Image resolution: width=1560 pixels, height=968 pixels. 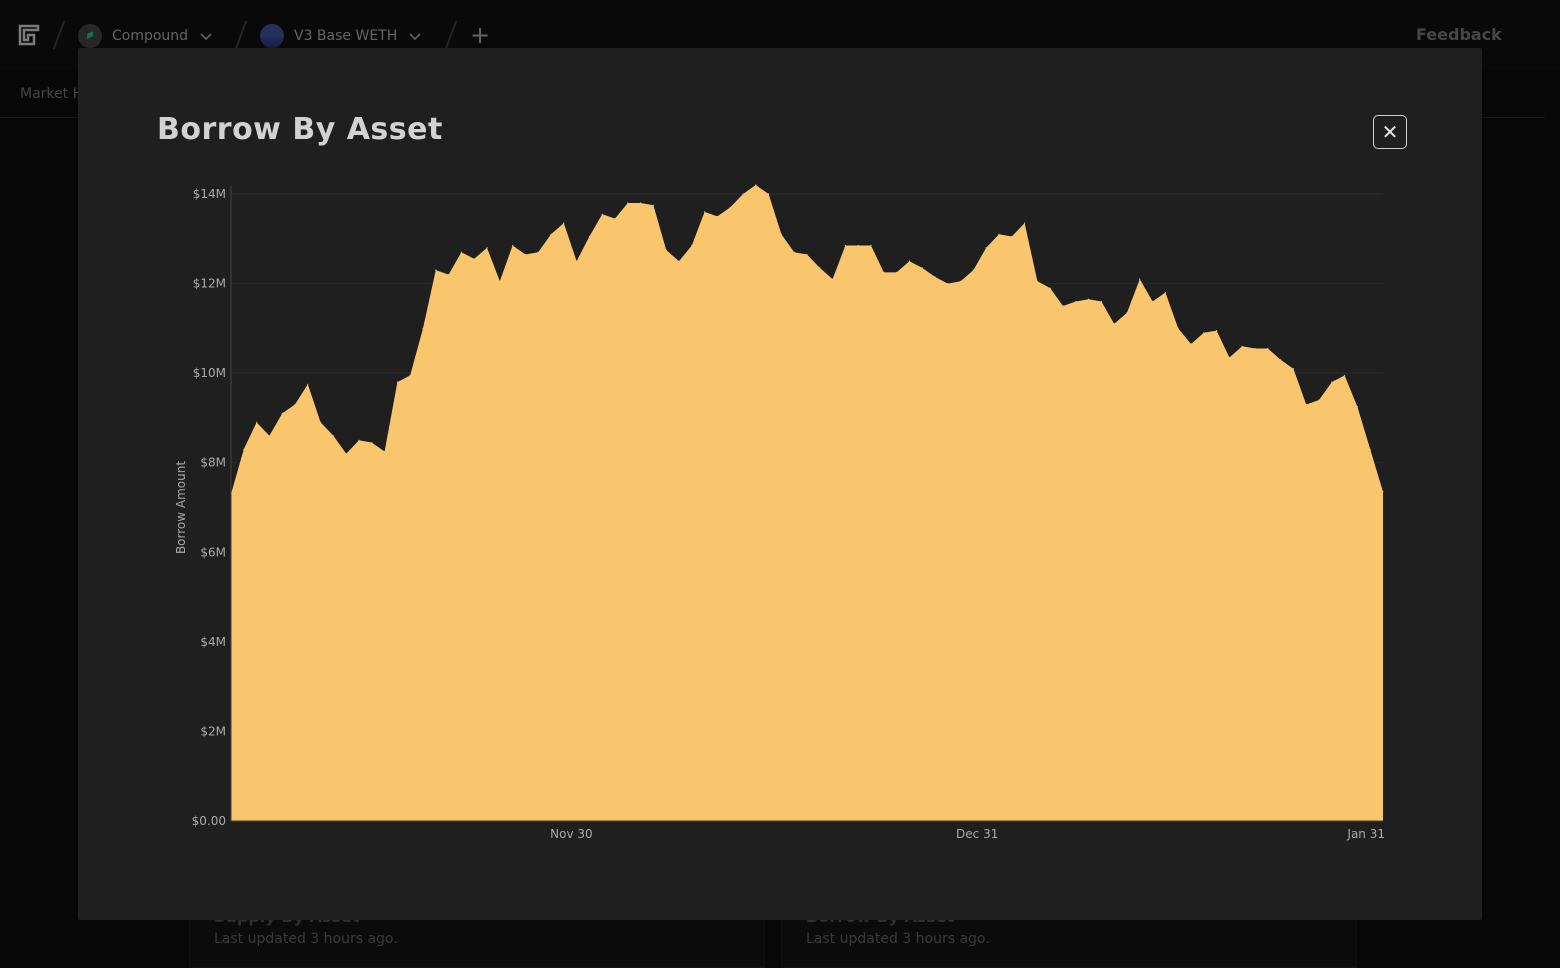 What do you see at coordinates (213, 731) in the screenshot?
I see `y-tick-label: $2M` at bounding box center [213, 731].